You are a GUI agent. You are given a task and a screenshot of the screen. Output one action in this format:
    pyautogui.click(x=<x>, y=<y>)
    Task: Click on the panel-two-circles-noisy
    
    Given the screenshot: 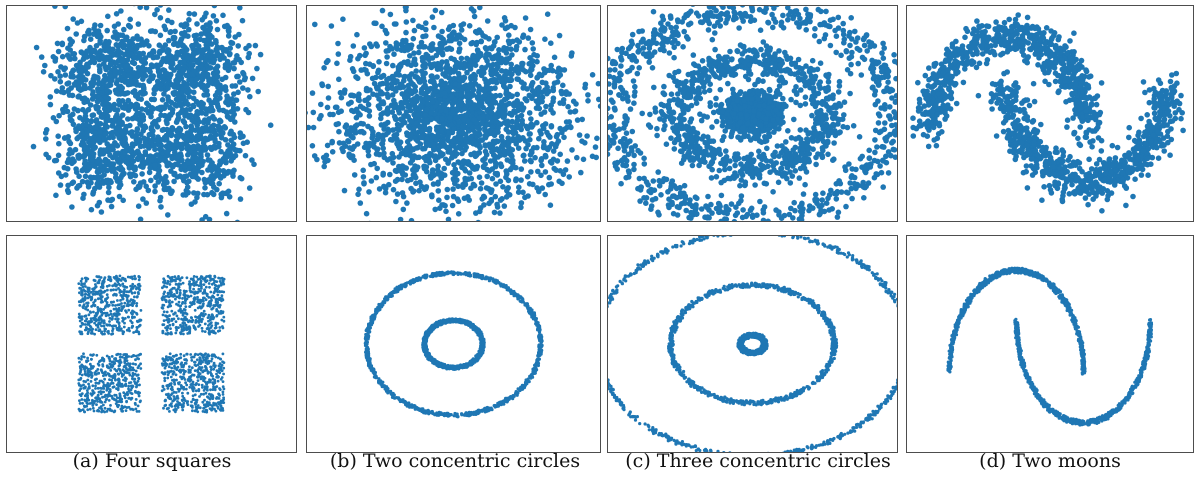 What is the action you would take?
    pyautogui.click(x=453, y=113)
    